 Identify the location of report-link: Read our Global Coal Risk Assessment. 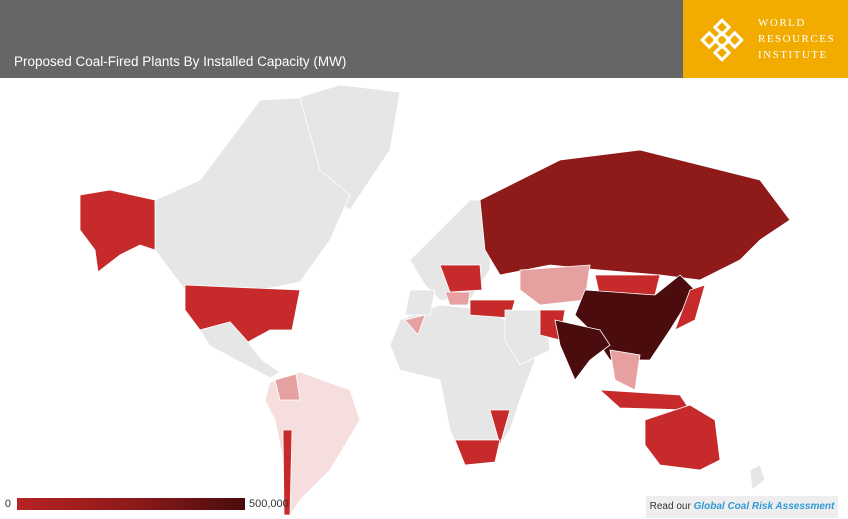
(742, 507).